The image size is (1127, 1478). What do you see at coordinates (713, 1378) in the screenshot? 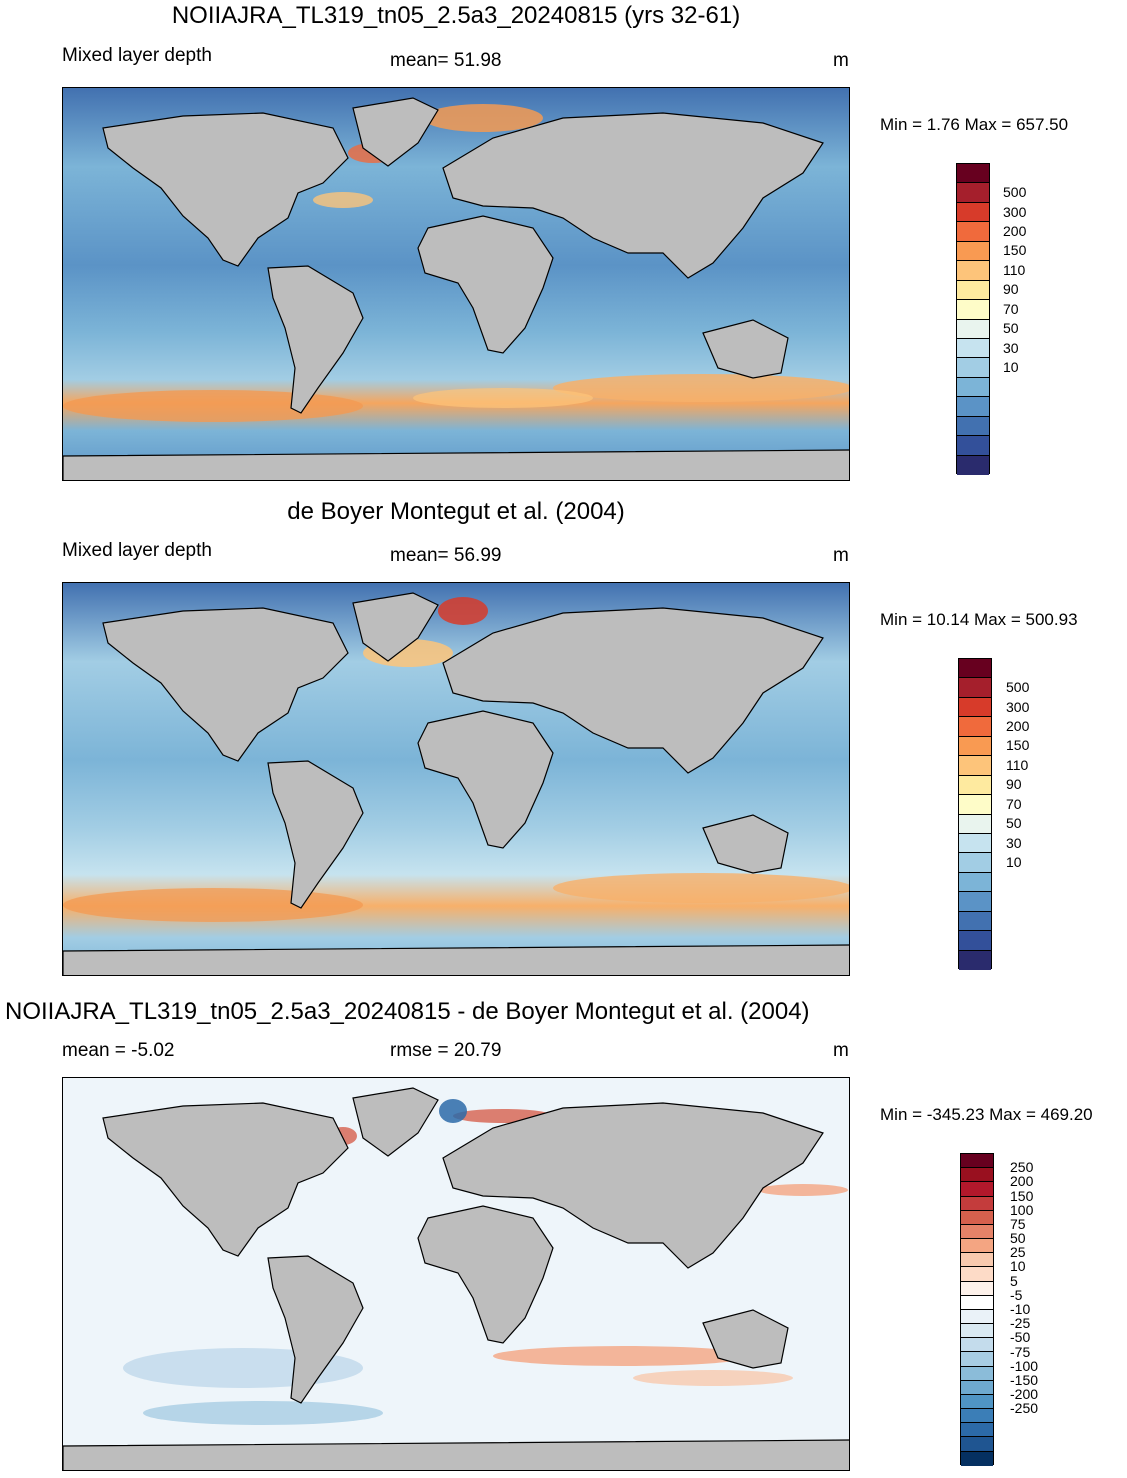
I see `panel3-south-pacific-positive` at bounding box center [713, 1378].